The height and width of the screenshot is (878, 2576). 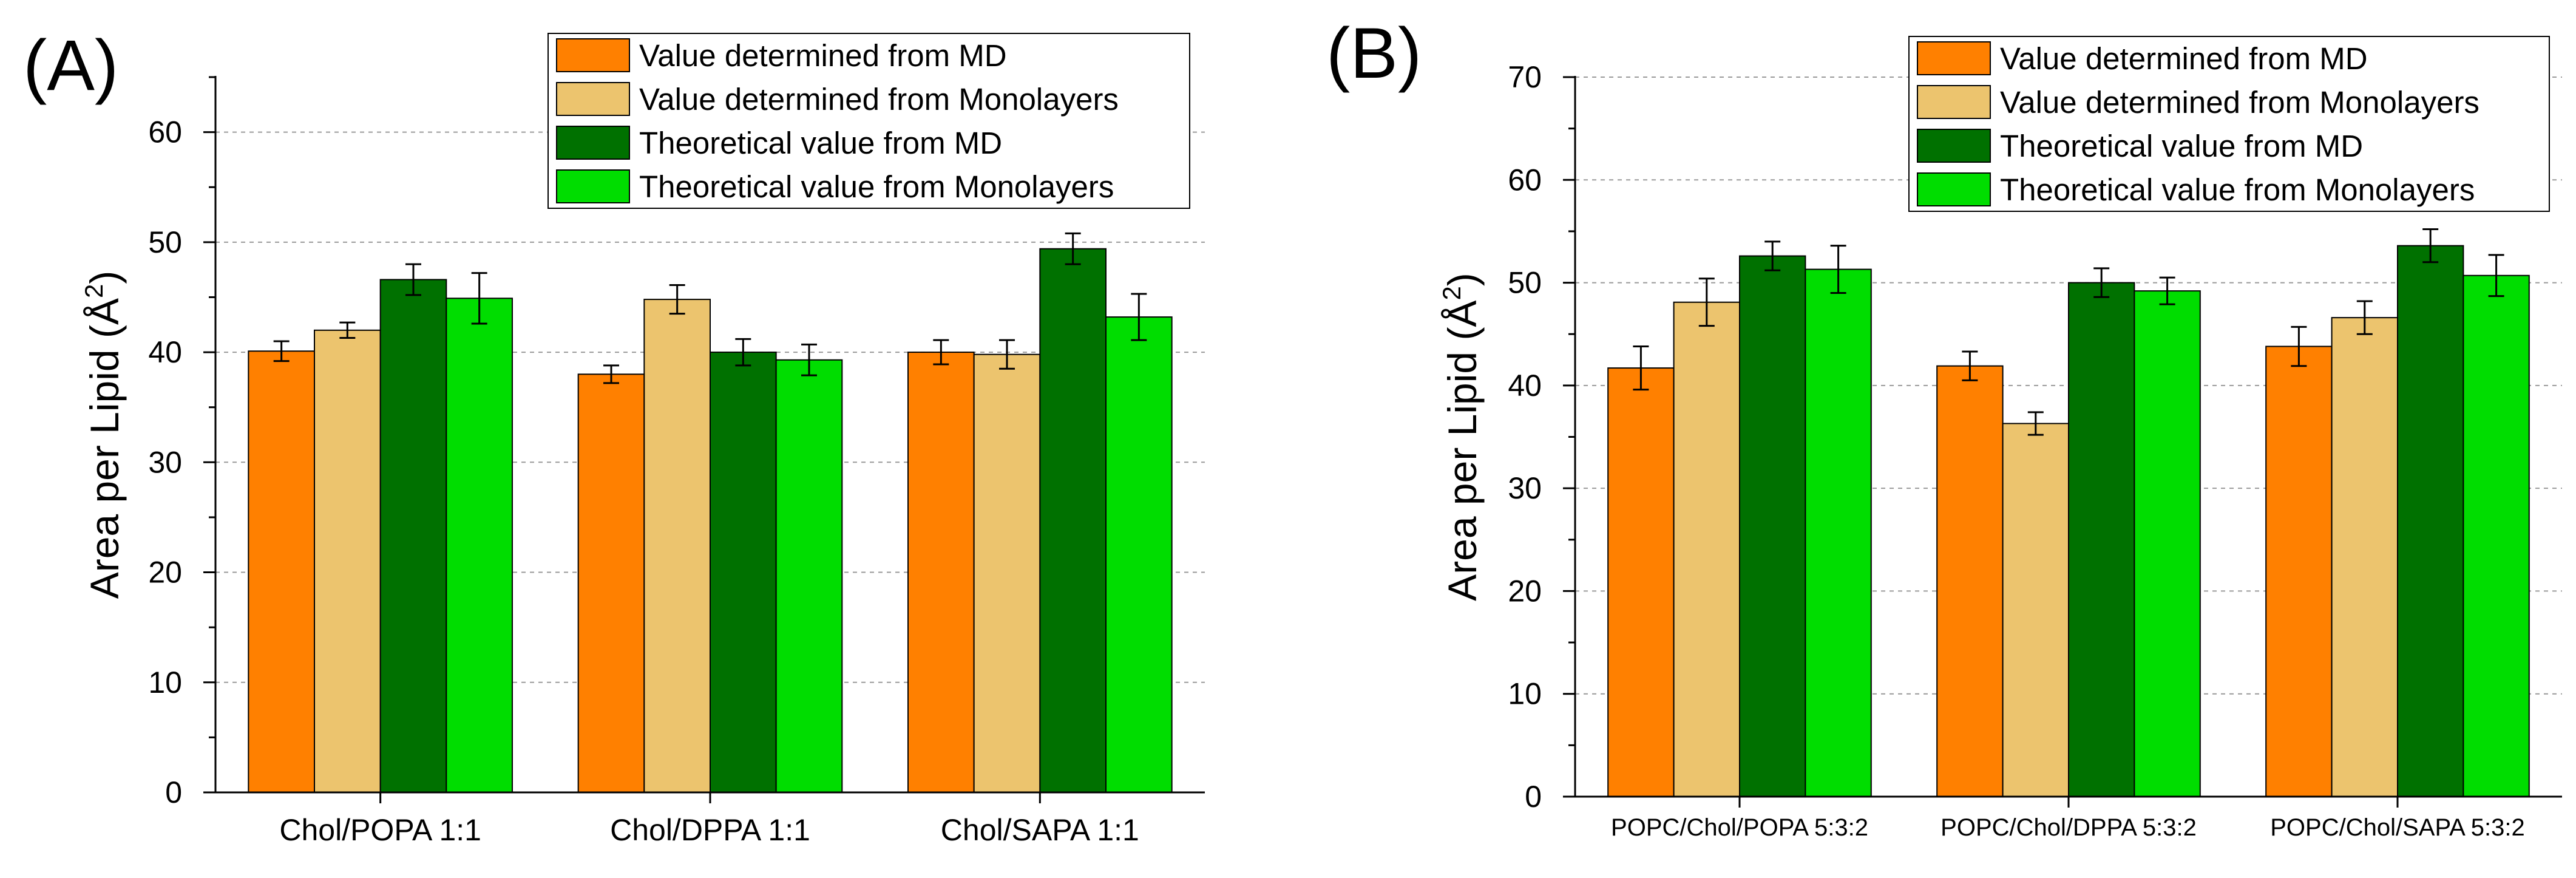 I want to click on x-tick-label: POPC/Chol/DPPA 5:3:2, so click(x=2068, y=827).